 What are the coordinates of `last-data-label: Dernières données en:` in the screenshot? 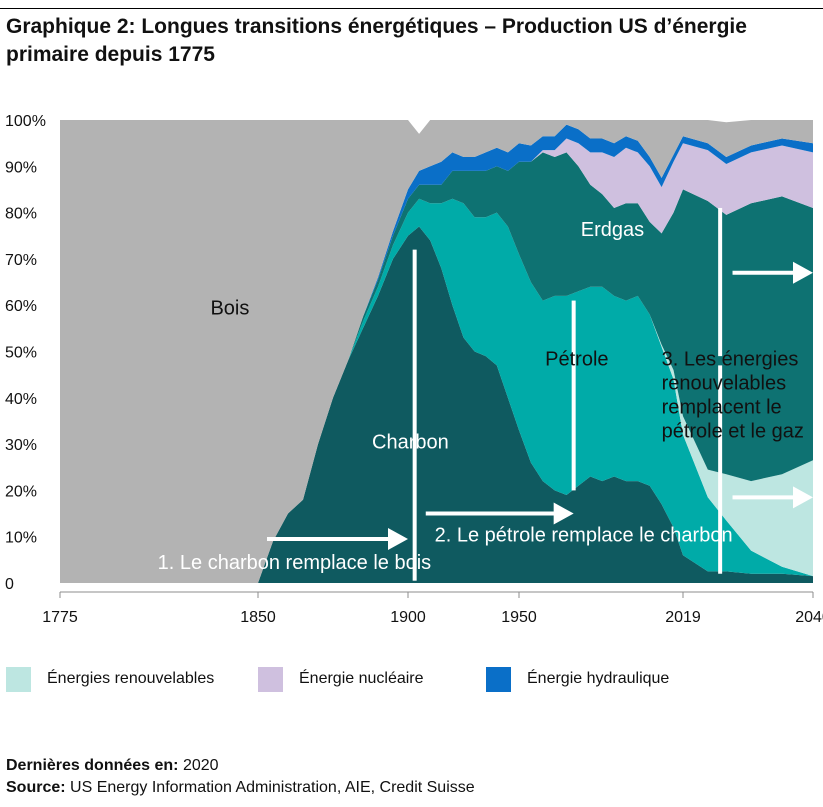 It's located at (92, 765).